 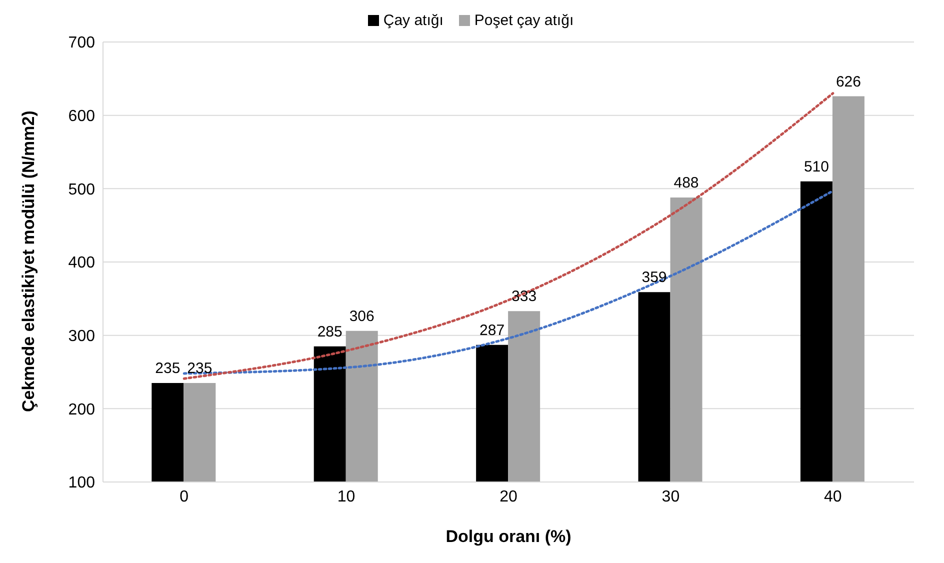 What do you see at coordinates (523, 20) in the screenshot?
I see `legend-label: Poşet çay atığı` at bounding box center [523, 20].